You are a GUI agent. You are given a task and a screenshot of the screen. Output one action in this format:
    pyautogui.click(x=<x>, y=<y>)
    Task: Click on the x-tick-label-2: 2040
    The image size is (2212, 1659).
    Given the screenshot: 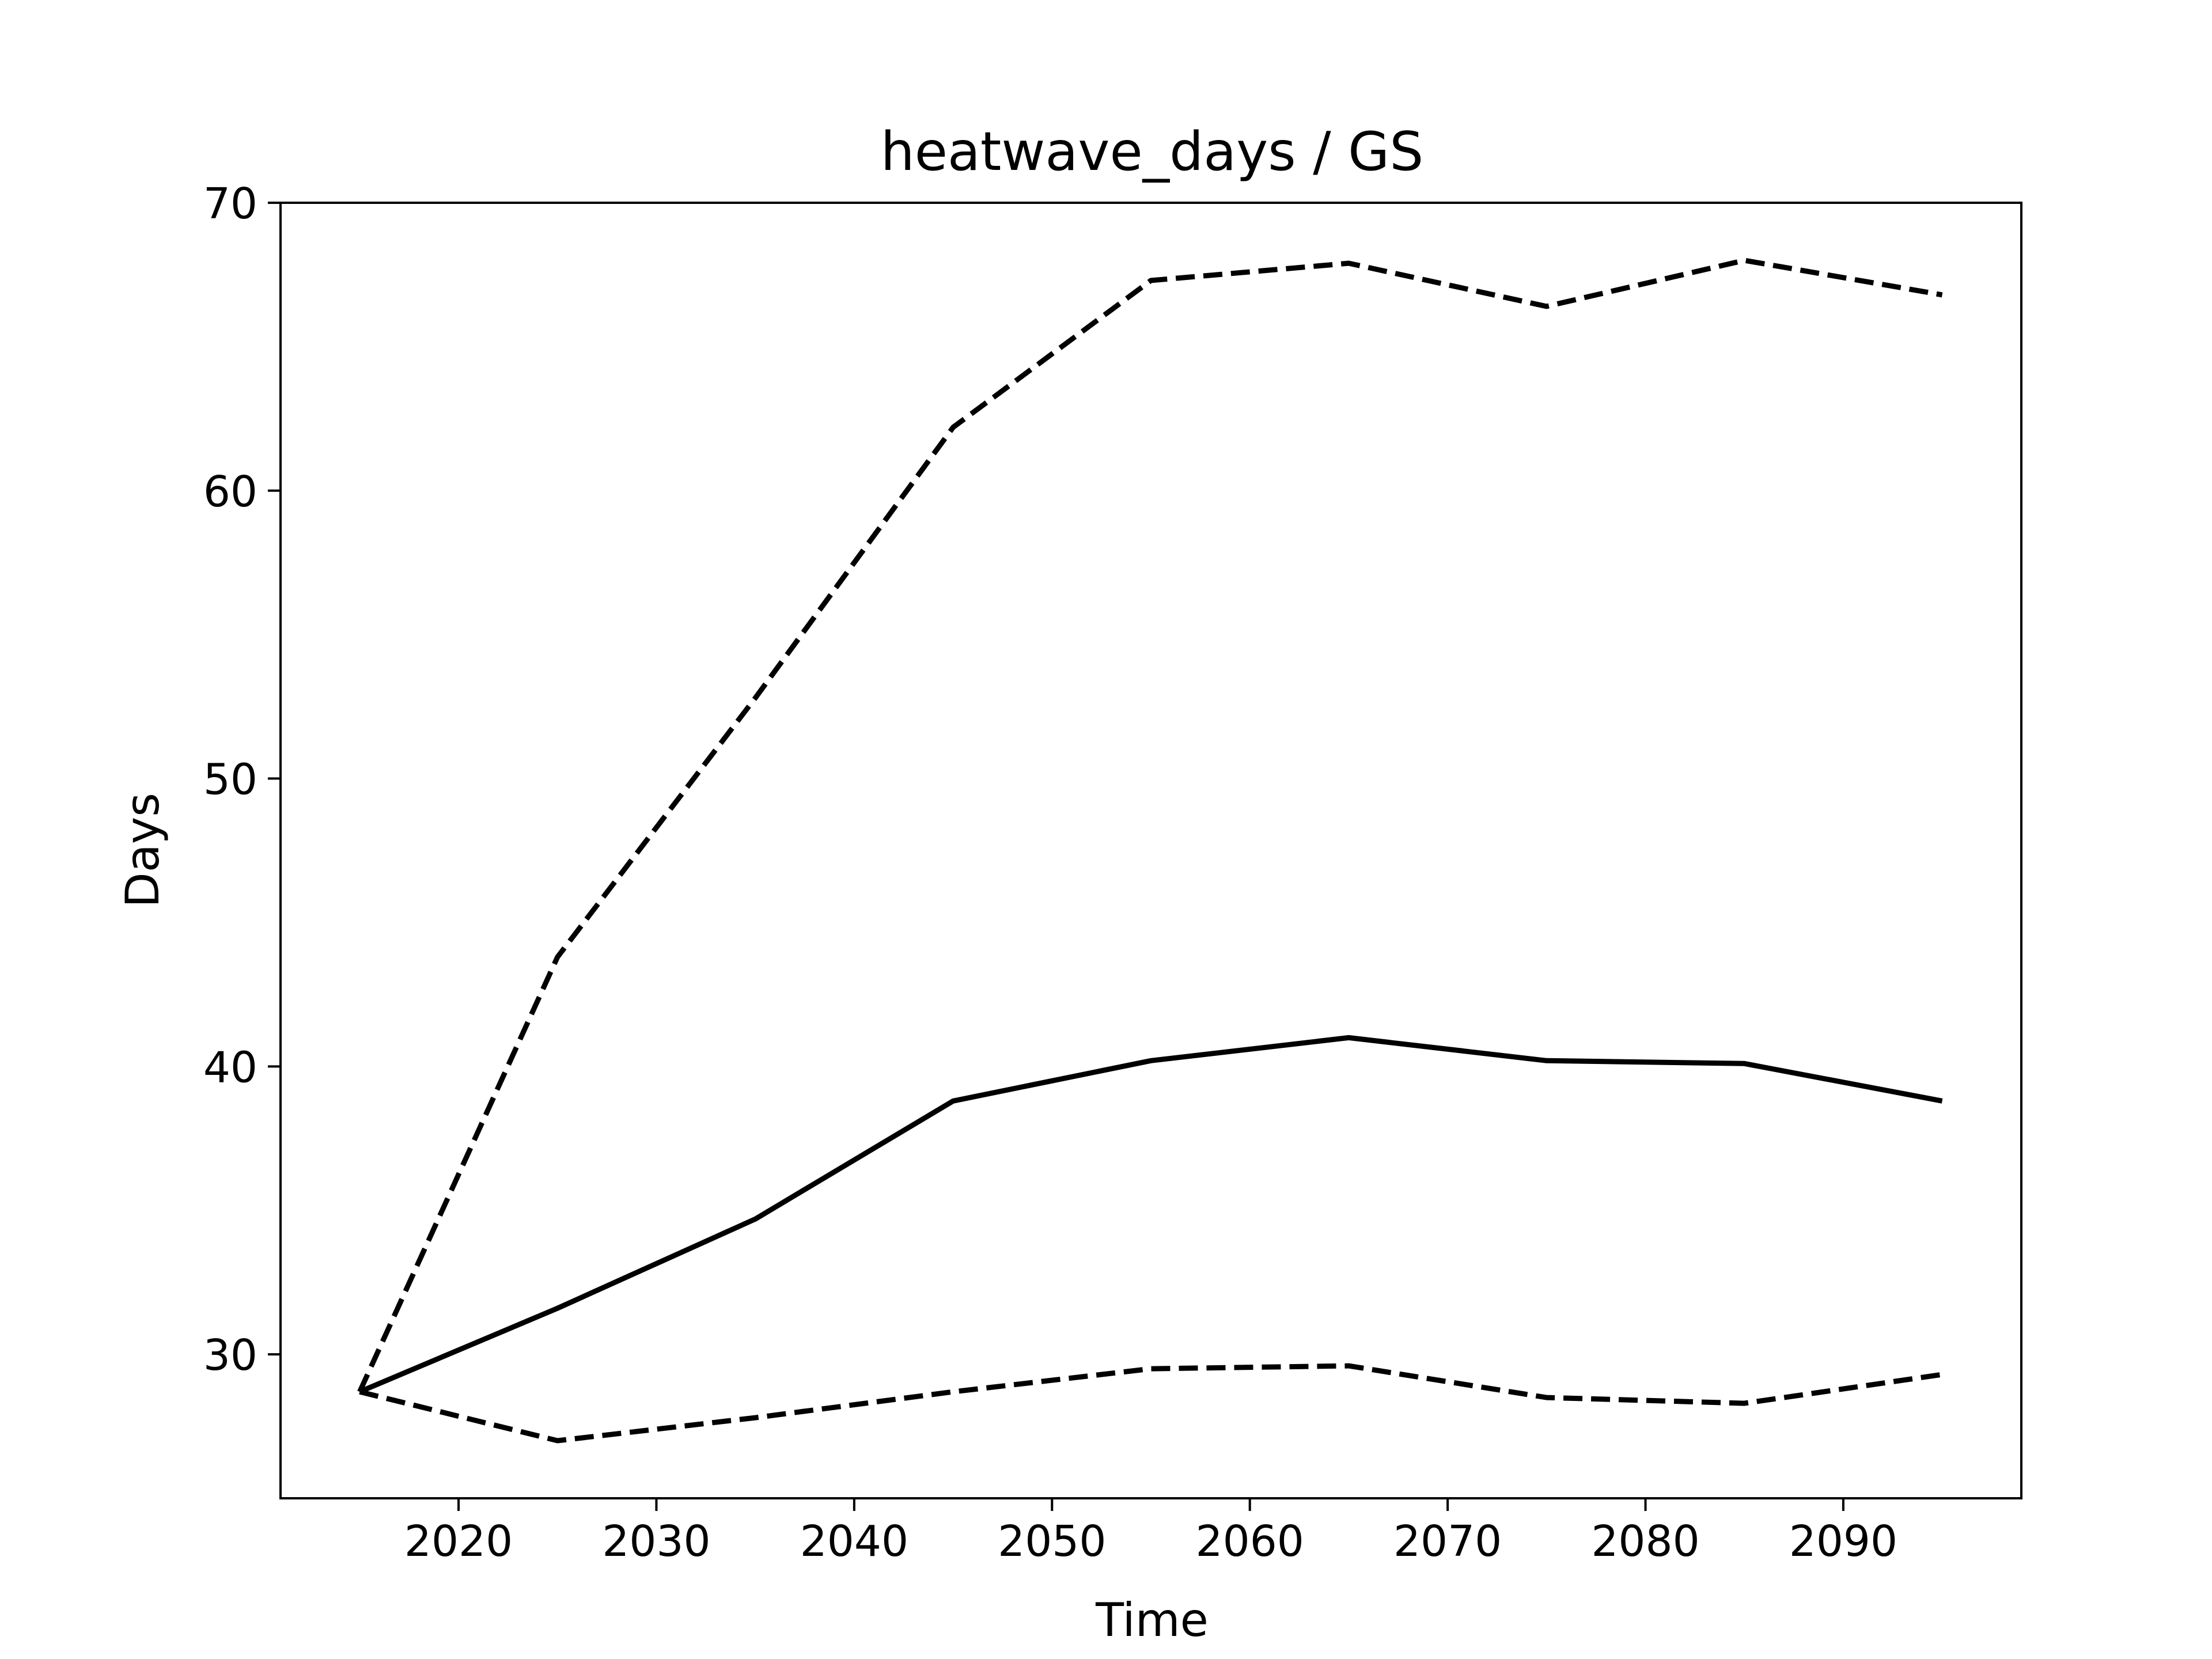 What is the action you would take?
    pyautogui.click(x=854, y=1541)
    